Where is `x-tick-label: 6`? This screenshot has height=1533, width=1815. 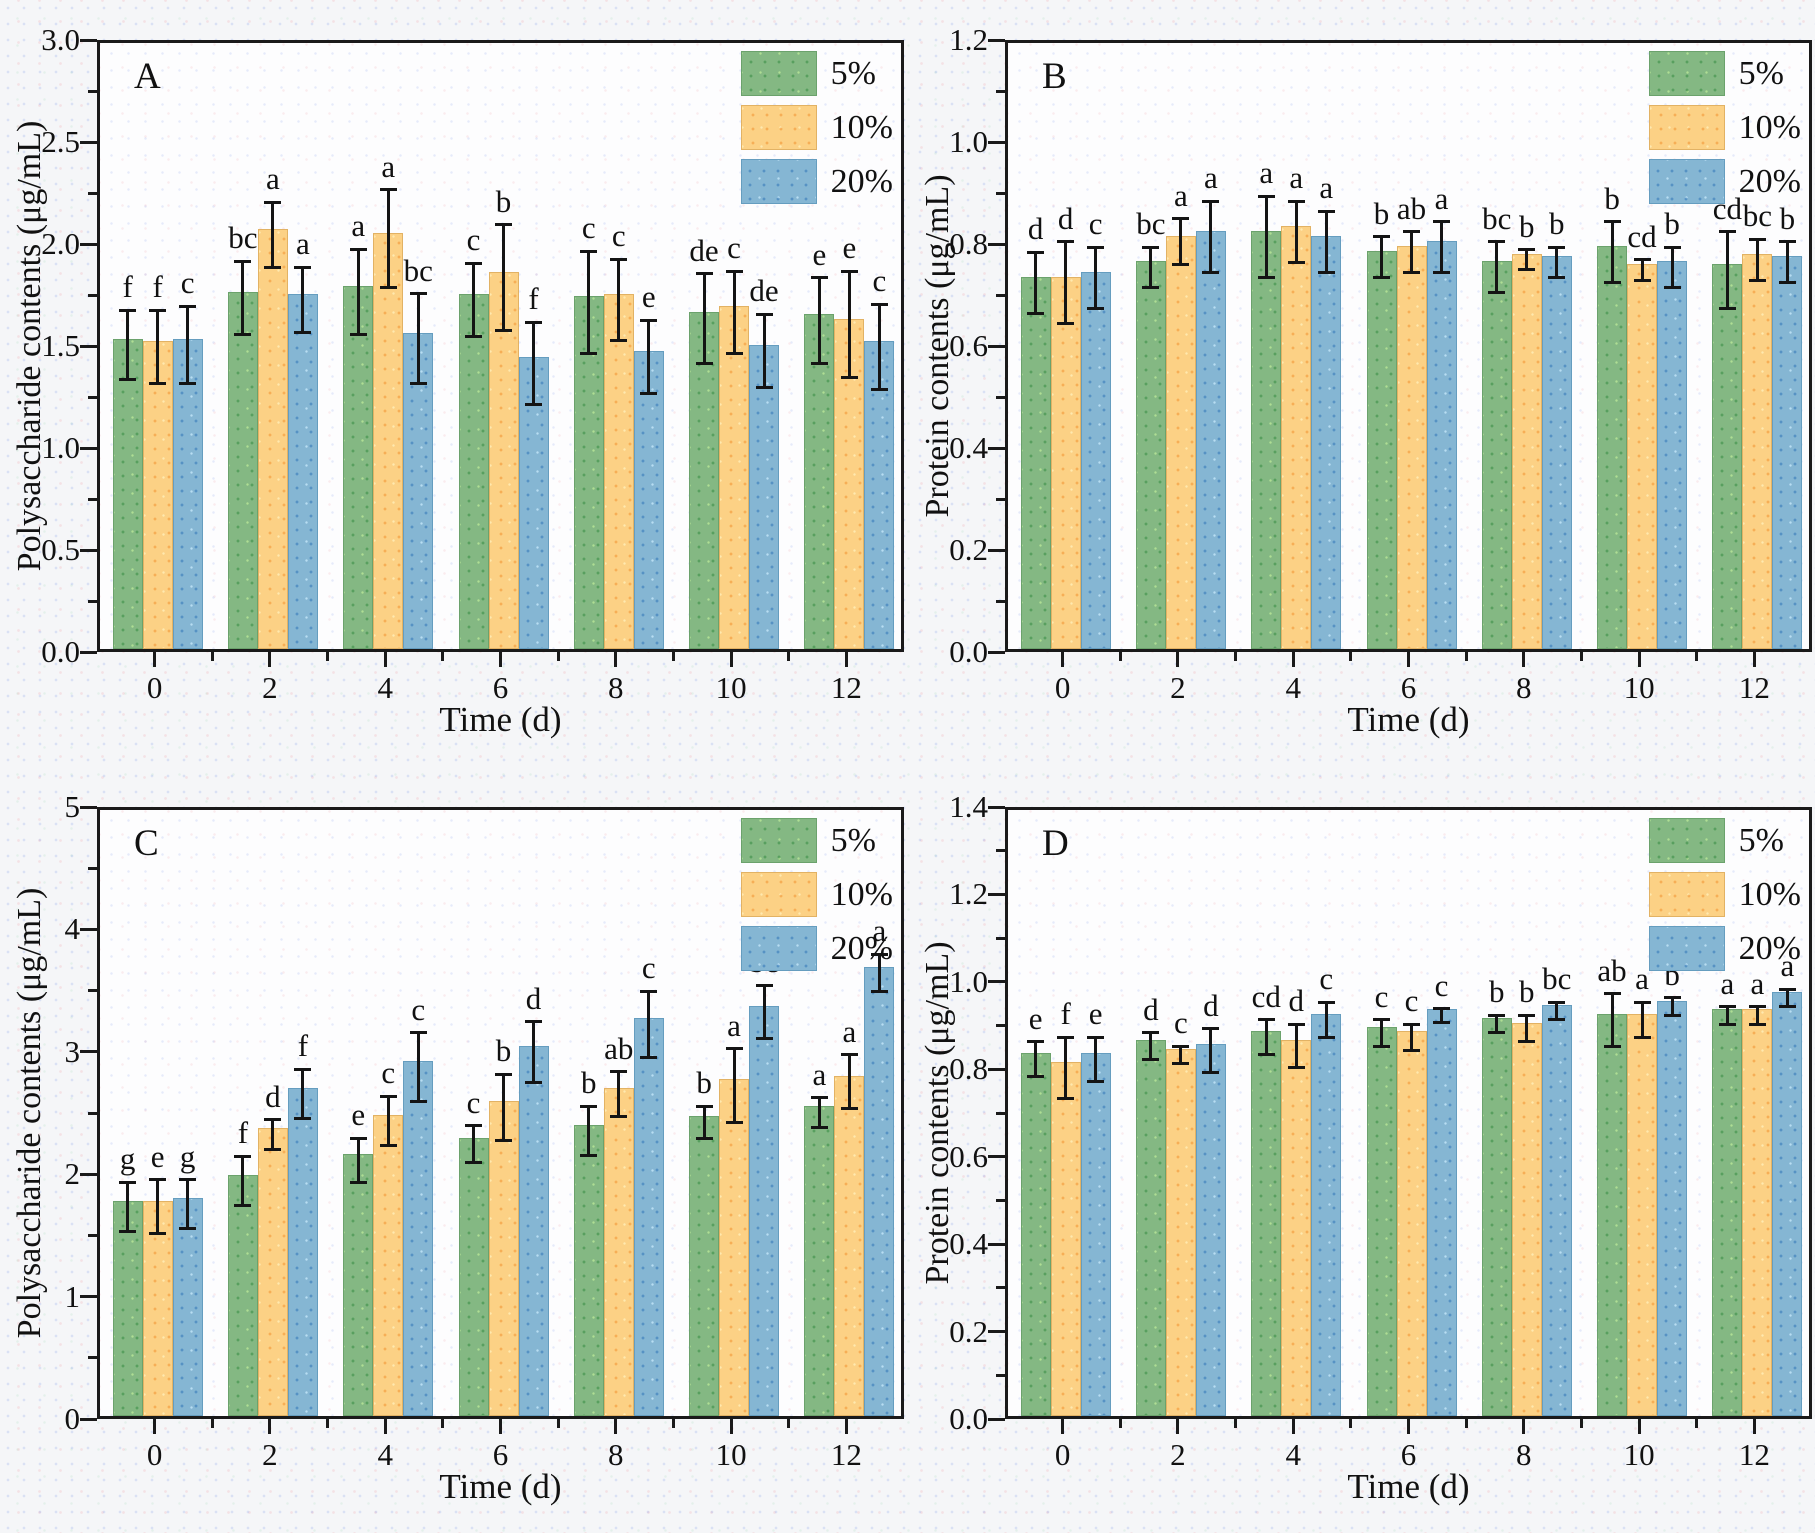
x-tick-label: 6 is located at coordinates (1408, 687).